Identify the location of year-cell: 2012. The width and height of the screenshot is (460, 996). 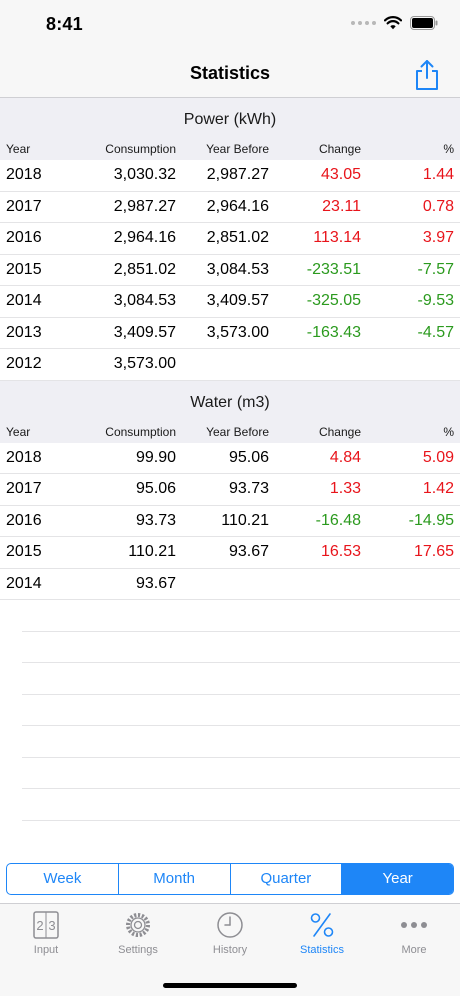
(24, 364).